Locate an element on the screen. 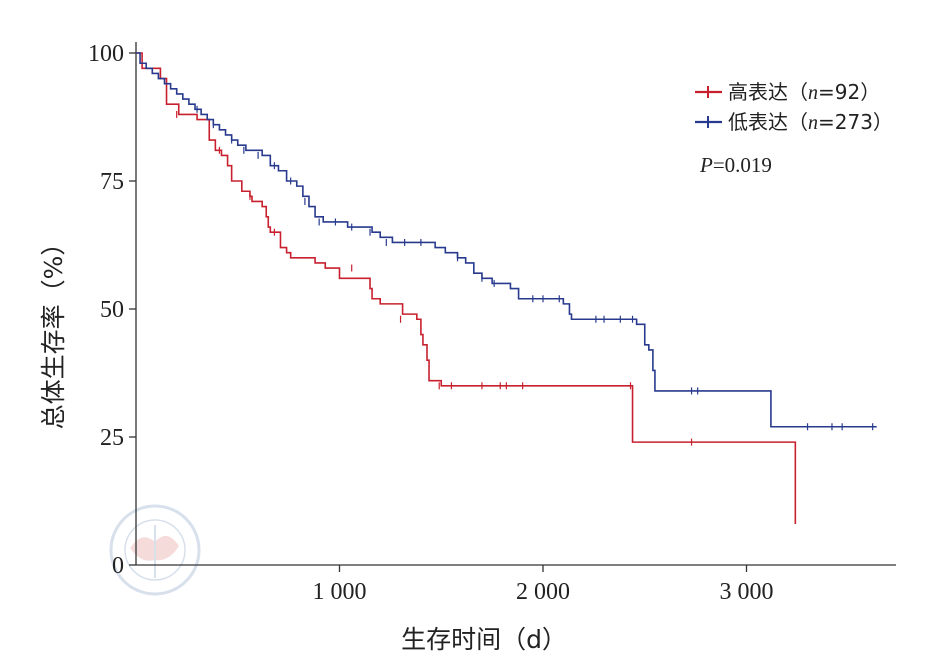 The height and width of the screenshot is (660, 930). legend-n-high: n is located at coordinates (813, 93).